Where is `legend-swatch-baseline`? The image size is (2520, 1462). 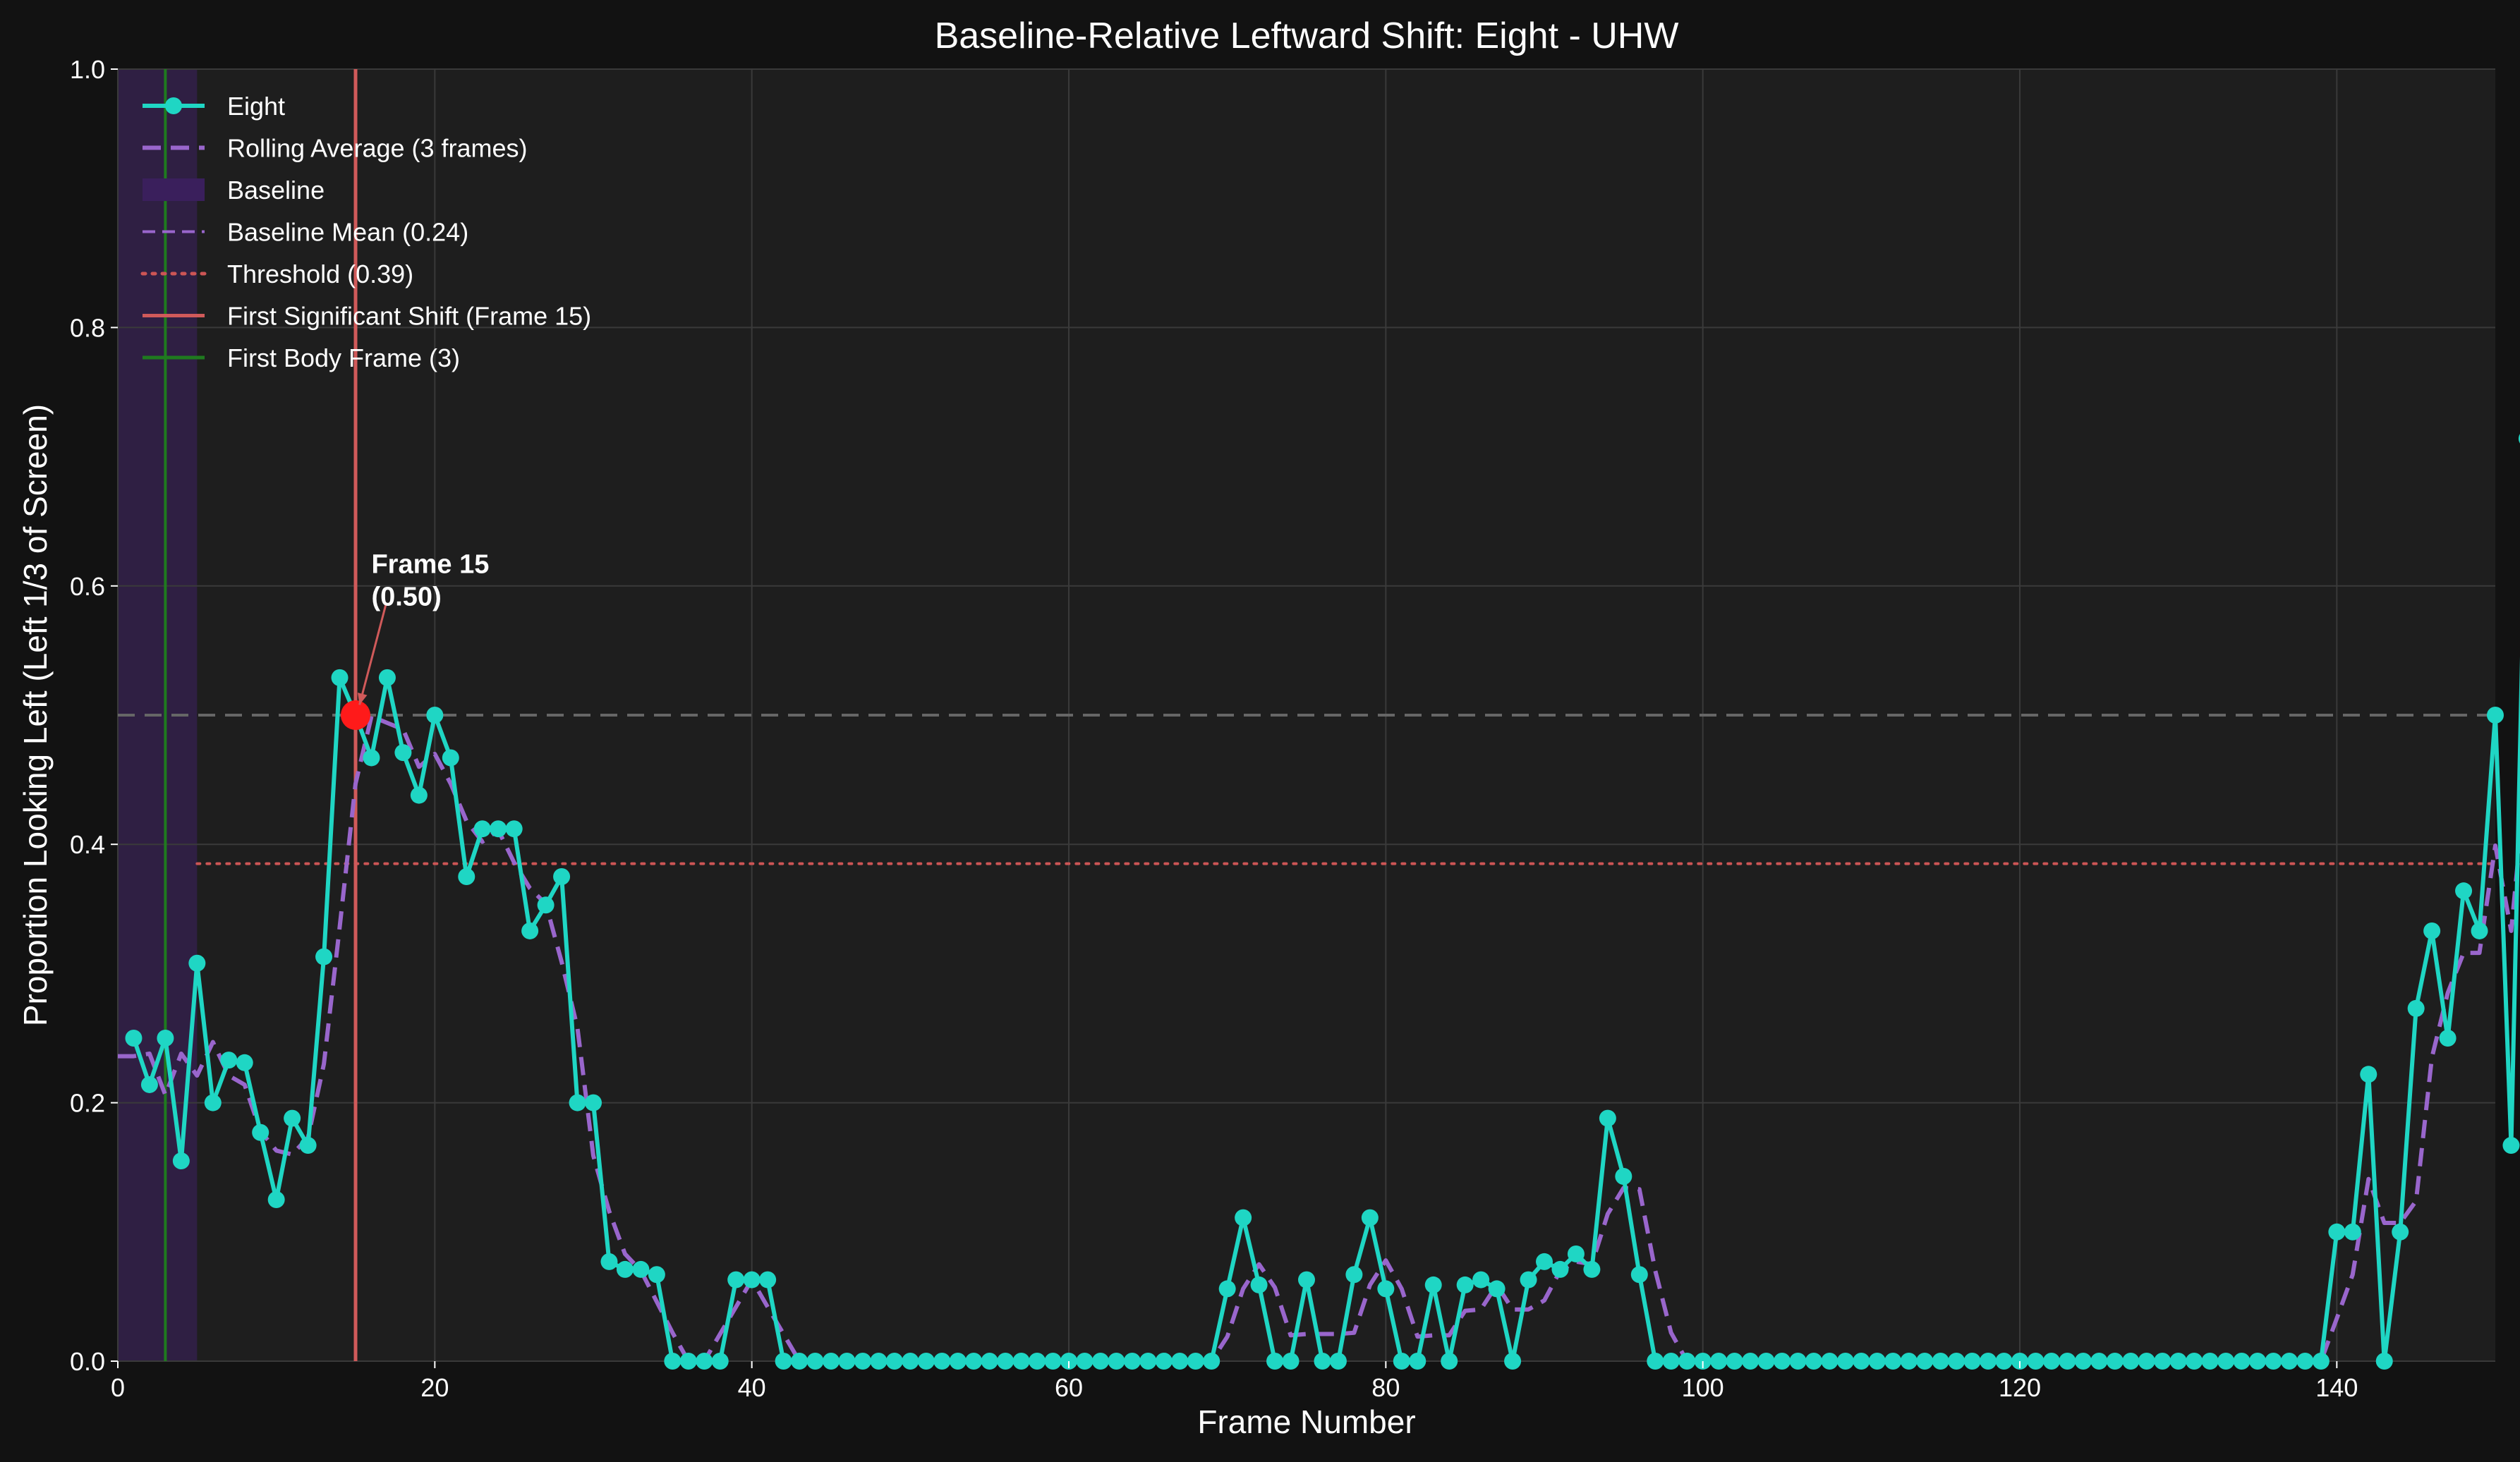 legend-swatch-baseline is located at coordinates (174, 189).